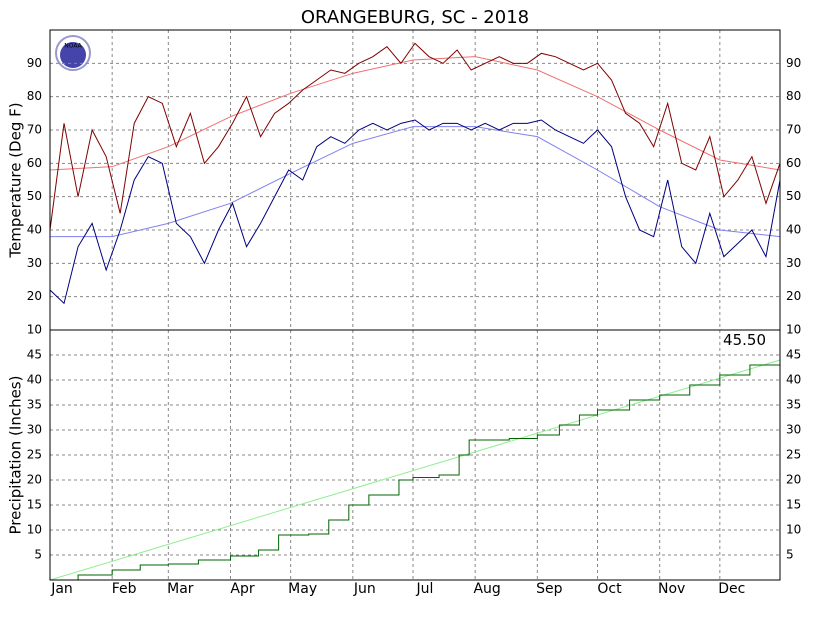 The width and height of the screenshot is (830, 620). I want to click on x-tick-label: May, so click(302, 589).